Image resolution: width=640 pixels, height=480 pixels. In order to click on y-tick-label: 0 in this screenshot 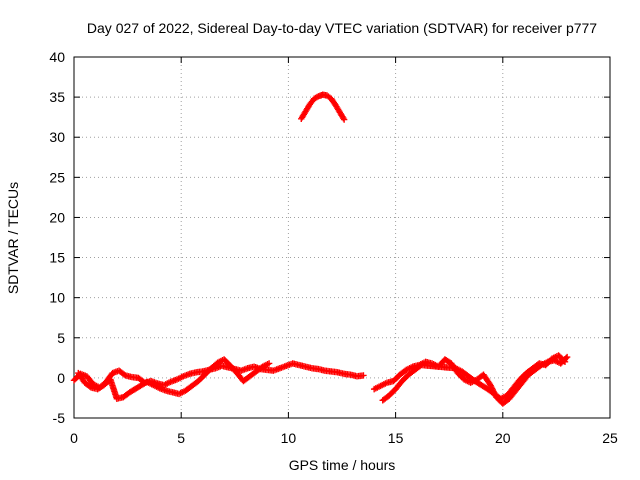, I will do `click(61, 378)`.